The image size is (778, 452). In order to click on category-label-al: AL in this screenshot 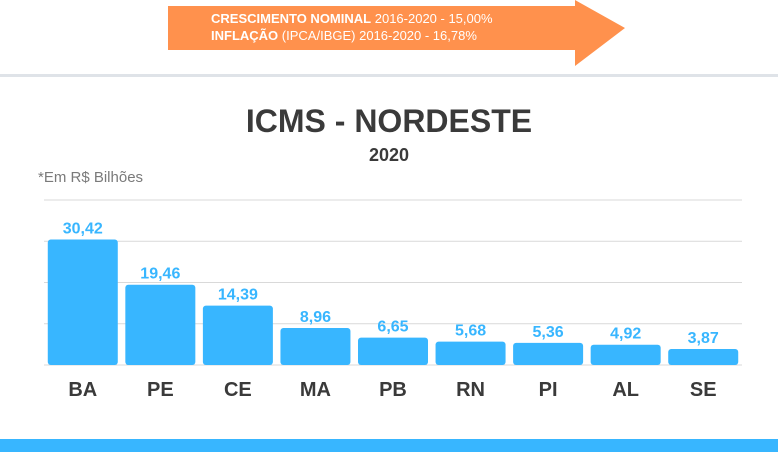, I will do `click(625, 390)`.